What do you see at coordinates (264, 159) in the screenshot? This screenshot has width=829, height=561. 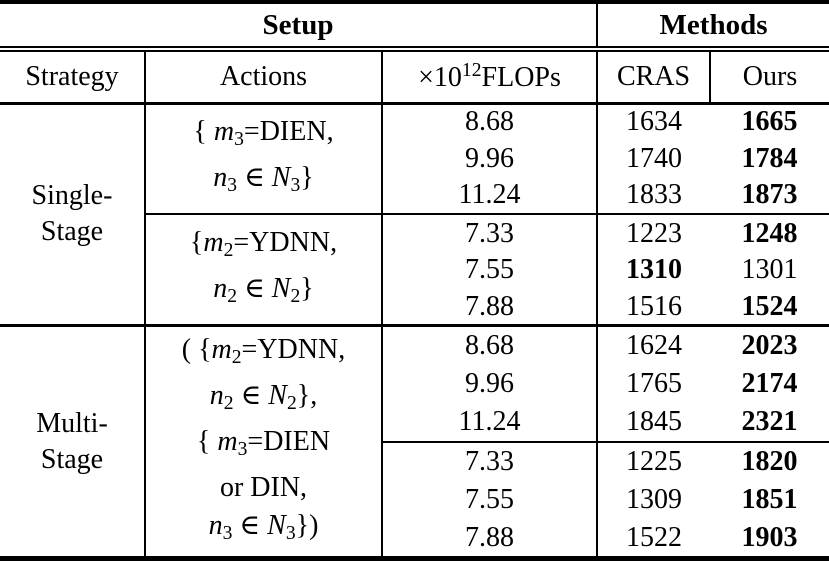 I see `actions-cell: { m3=DIEN, n3 ∈ N3}` at bounding box center [264, 159].